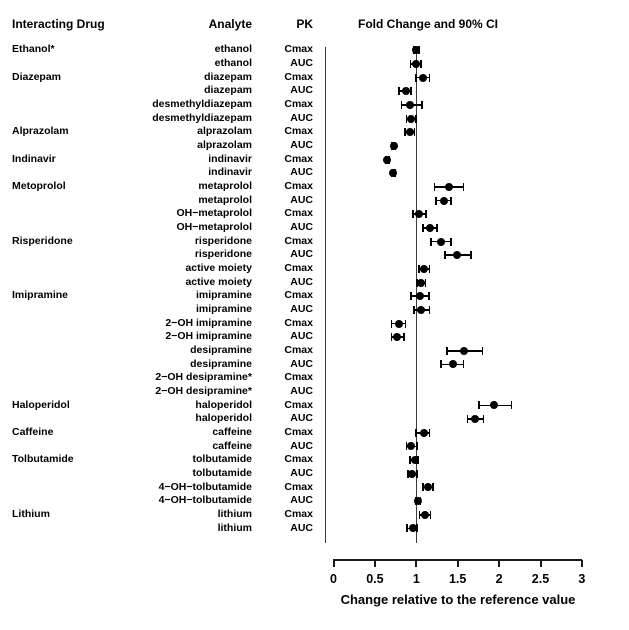  Describe the element at coordinates (40, 131) in the screenshot. I see `drug-label: Alprazolam` at that location.